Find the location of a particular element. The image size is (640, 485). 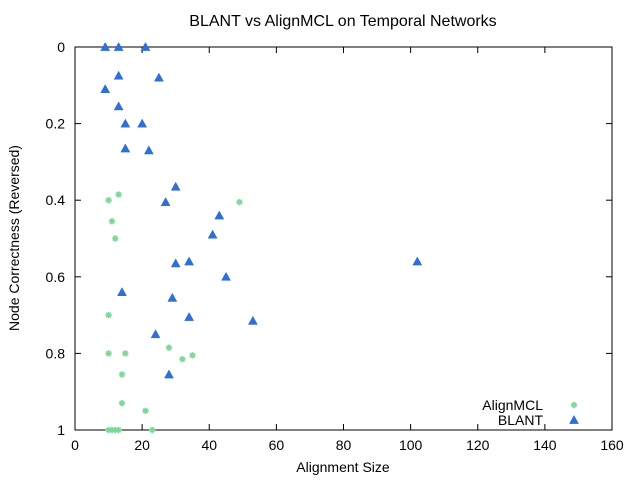

y-tick-label: 0.2 is located at coordinates (56, 124).